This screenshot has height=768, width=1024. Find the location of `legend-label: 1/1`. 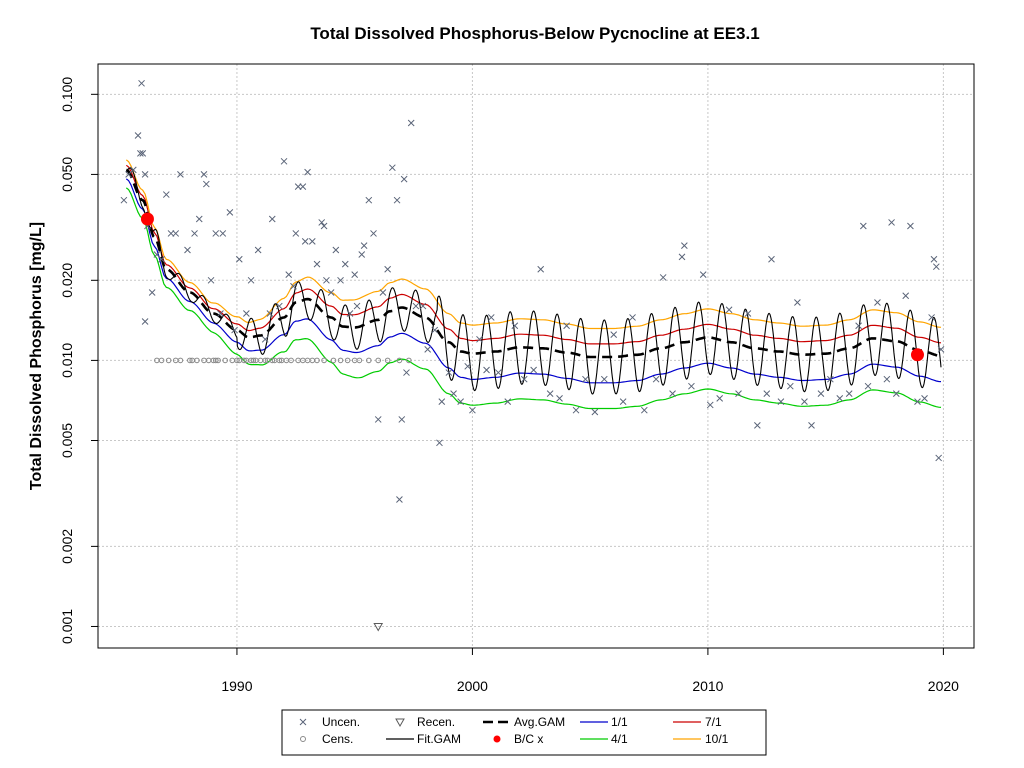

legend-label: 1/1 is located at coordinates (619, 722).